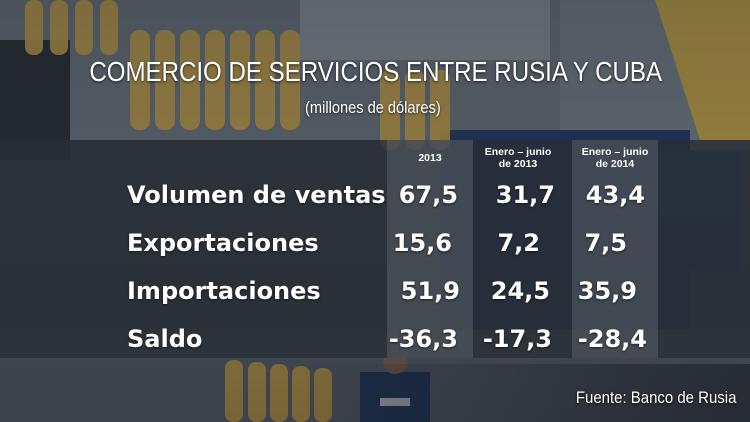 This screenshot has height=422, width=750. Describe the element at coordinates (612, 339) in the screenshot. I see `cell-saldo-jan-jun-2014: -28,4` at that location.